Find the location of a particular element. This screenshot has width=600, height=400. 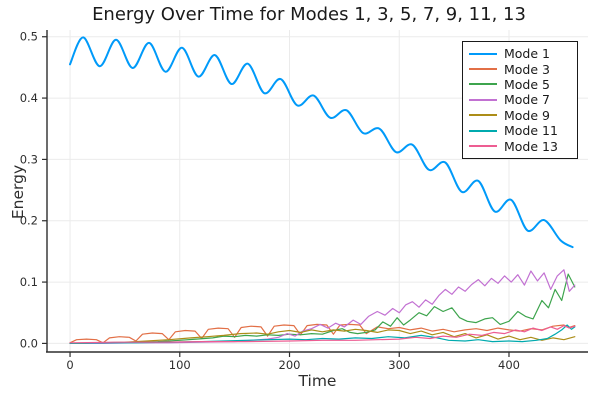

legend-item: Mode 13 is located at coordinates (521, 146).